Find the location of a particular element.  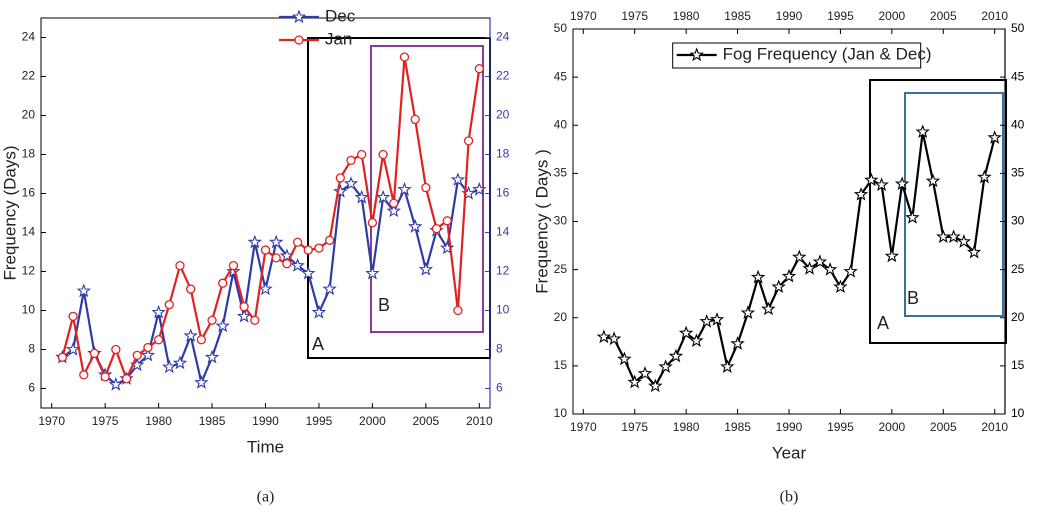

y-tick-label: 15 is located at coordinates (561, 365).